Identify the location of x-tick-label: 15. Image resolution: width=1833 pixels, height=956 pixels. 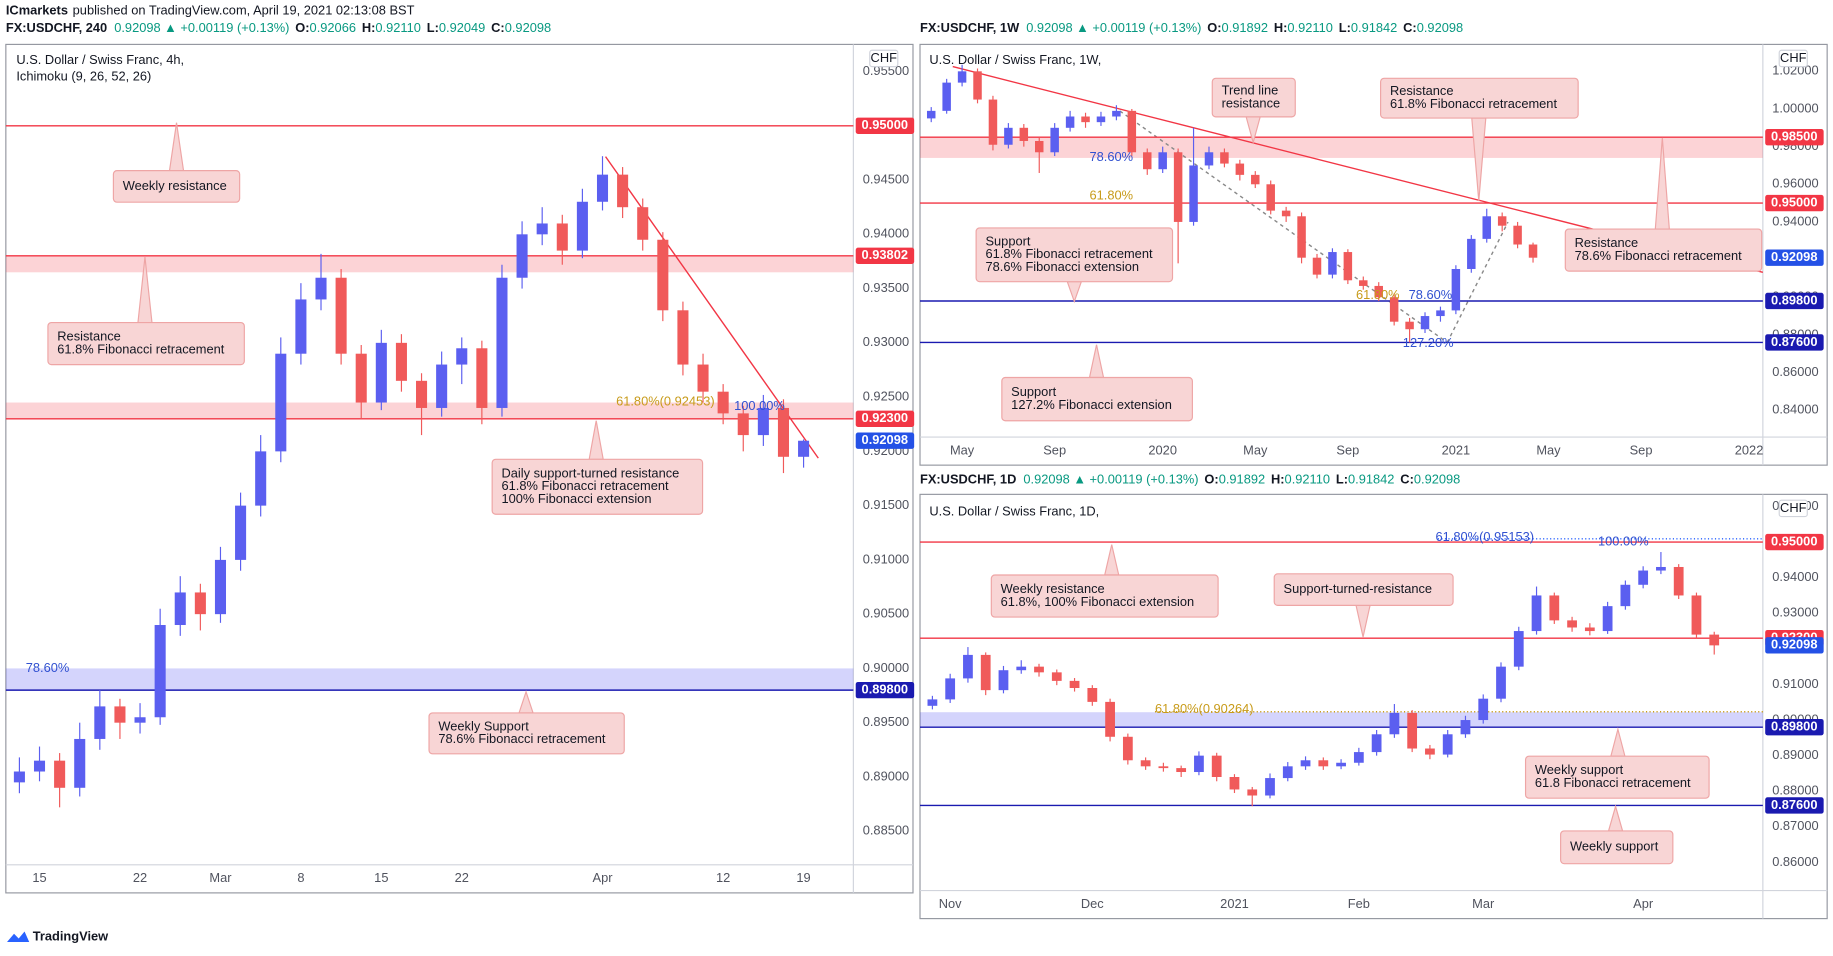
(381, 877).